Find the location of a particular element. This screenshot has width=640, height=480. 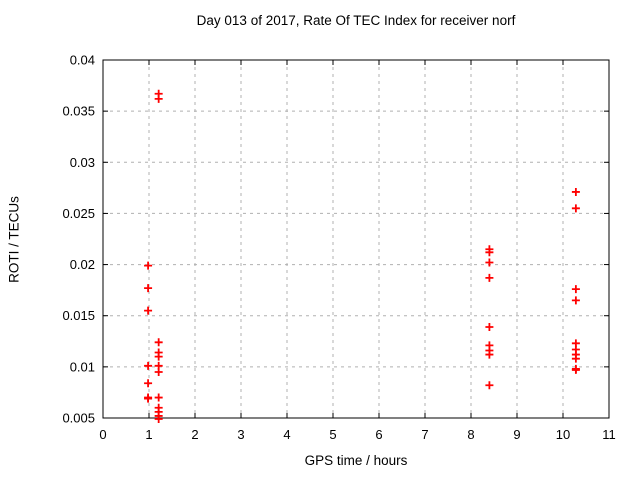

x-tick-label: 3 is located at coordinates (240, 434).